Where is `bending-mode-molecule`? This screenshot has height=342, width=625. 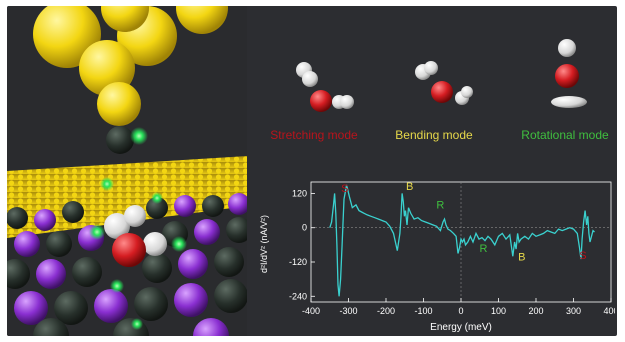
bending-mode-molecule is located at coordinates (444, 83).